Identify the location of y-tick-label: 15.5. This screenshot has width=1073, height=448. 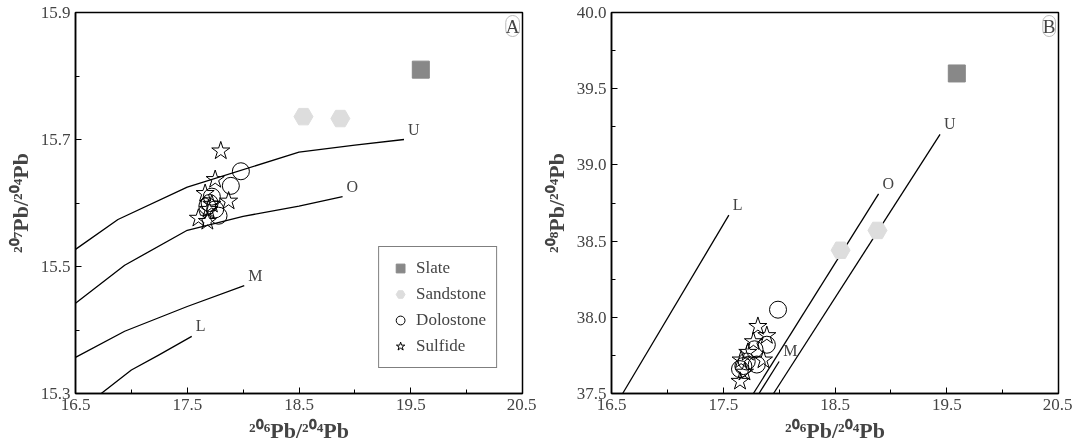
(55, 266).